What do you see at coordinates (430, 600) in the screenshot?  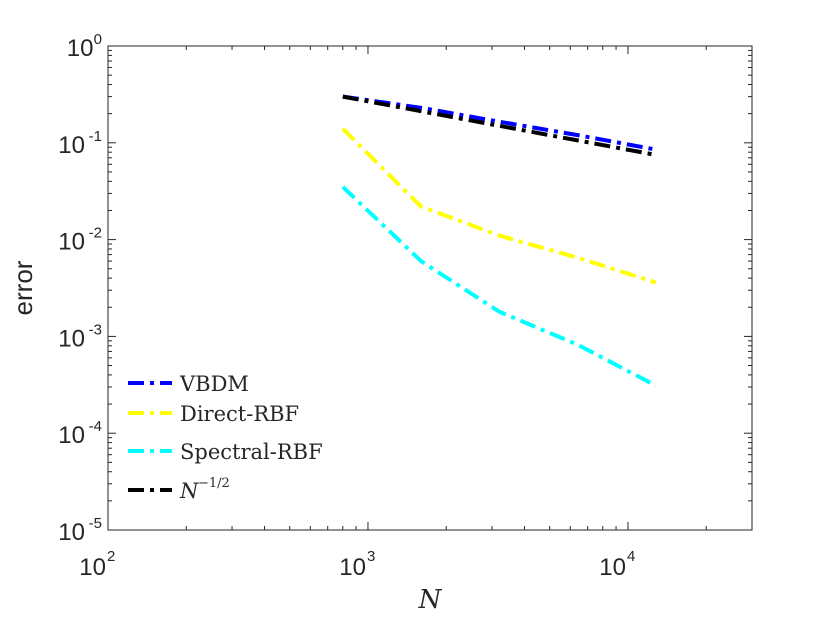 I see `x-axis-label: N` at bounding box center [430, 600].